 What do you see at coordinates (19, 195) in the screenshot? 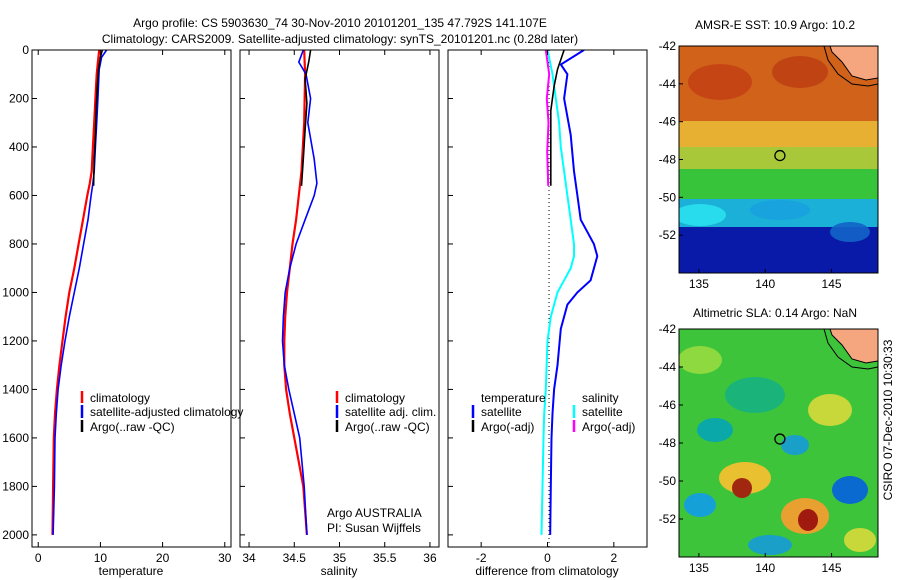
I see `y-tick-label: 600` at bounding box center [19, 195].